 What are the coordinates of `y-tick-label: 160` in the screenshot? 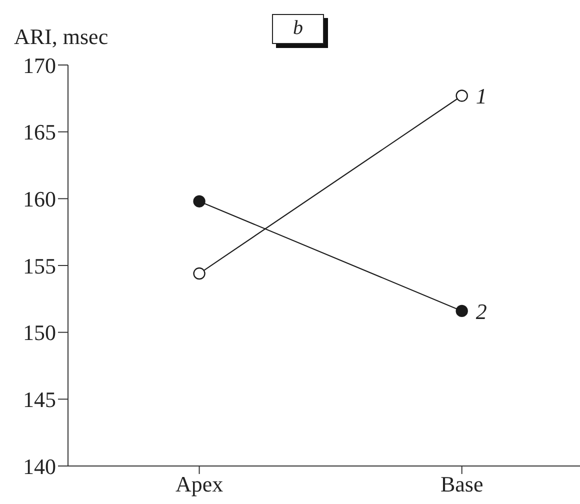 It's located at (39, 199).